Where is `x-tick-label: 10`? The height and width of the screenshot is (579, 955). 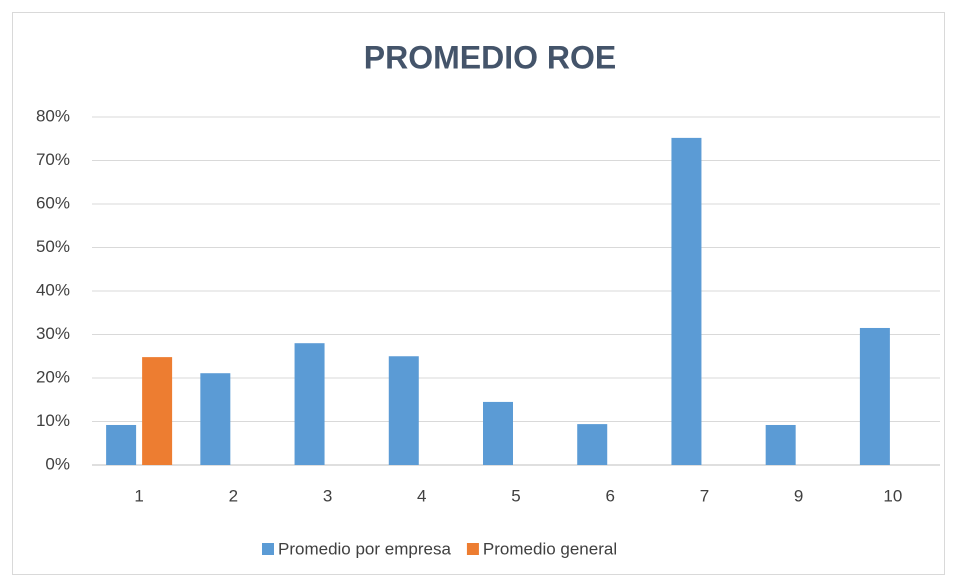 x-tick-label: 10 is located at coordinates (892, 495).